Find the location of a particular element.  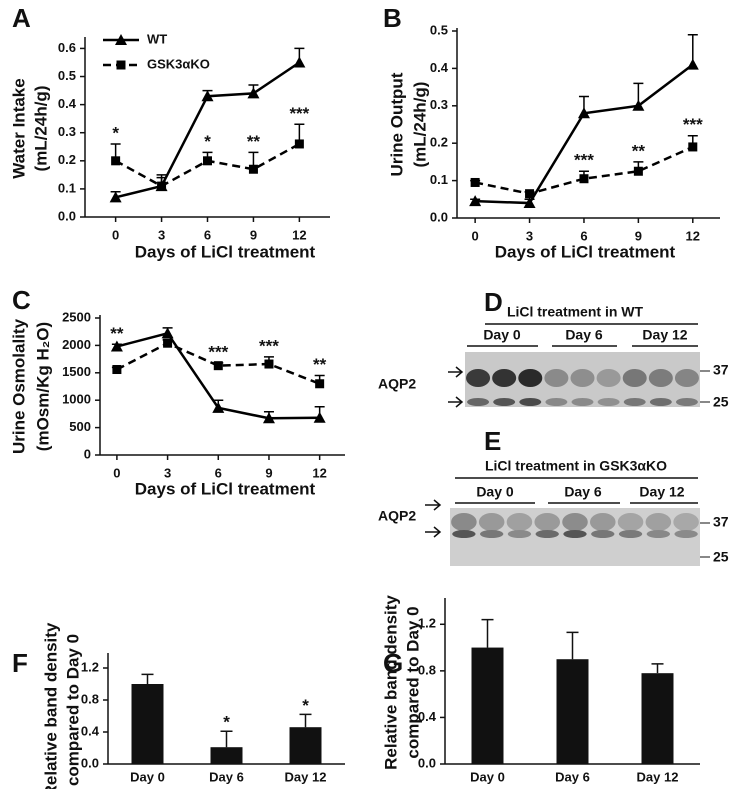

y-axis-label: Water Intake is located at coordinates (18, 128).